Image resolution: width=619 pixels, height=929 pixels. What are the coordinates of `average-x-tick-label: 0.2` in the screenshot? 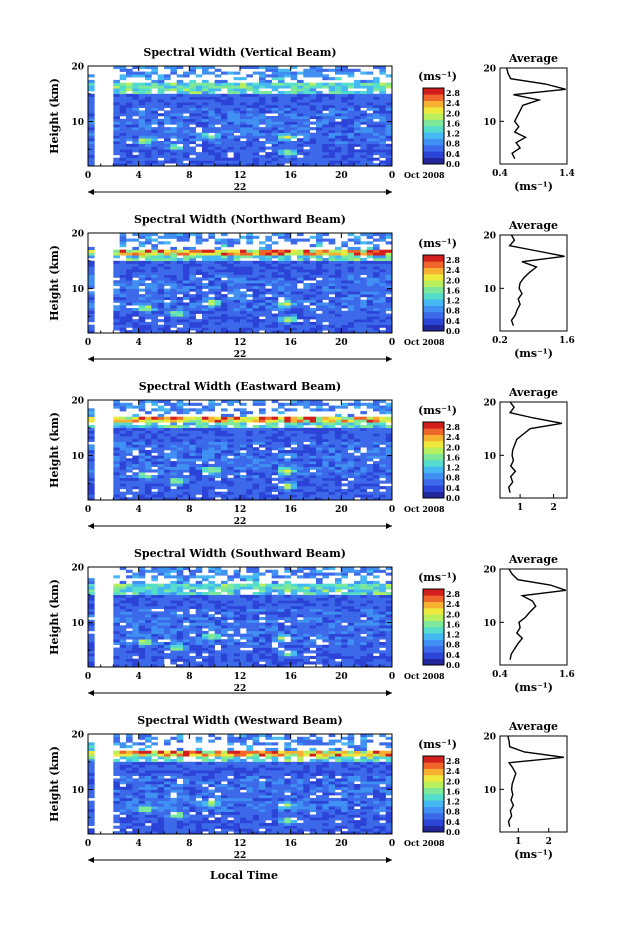 It's located at (500, 341).